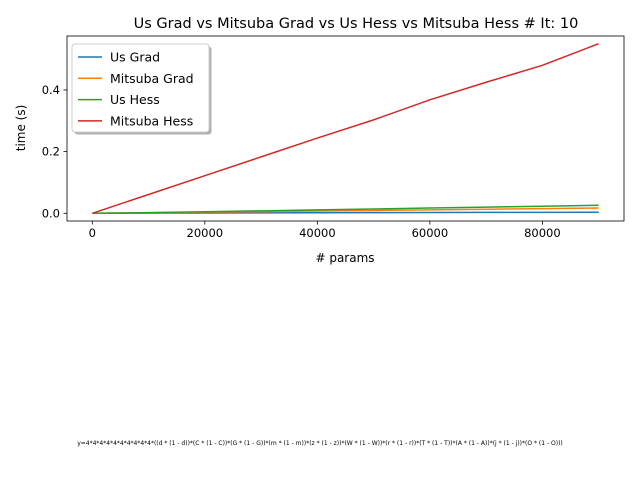  I want to click on y-tick-label: 0.4, so click(51, 90).